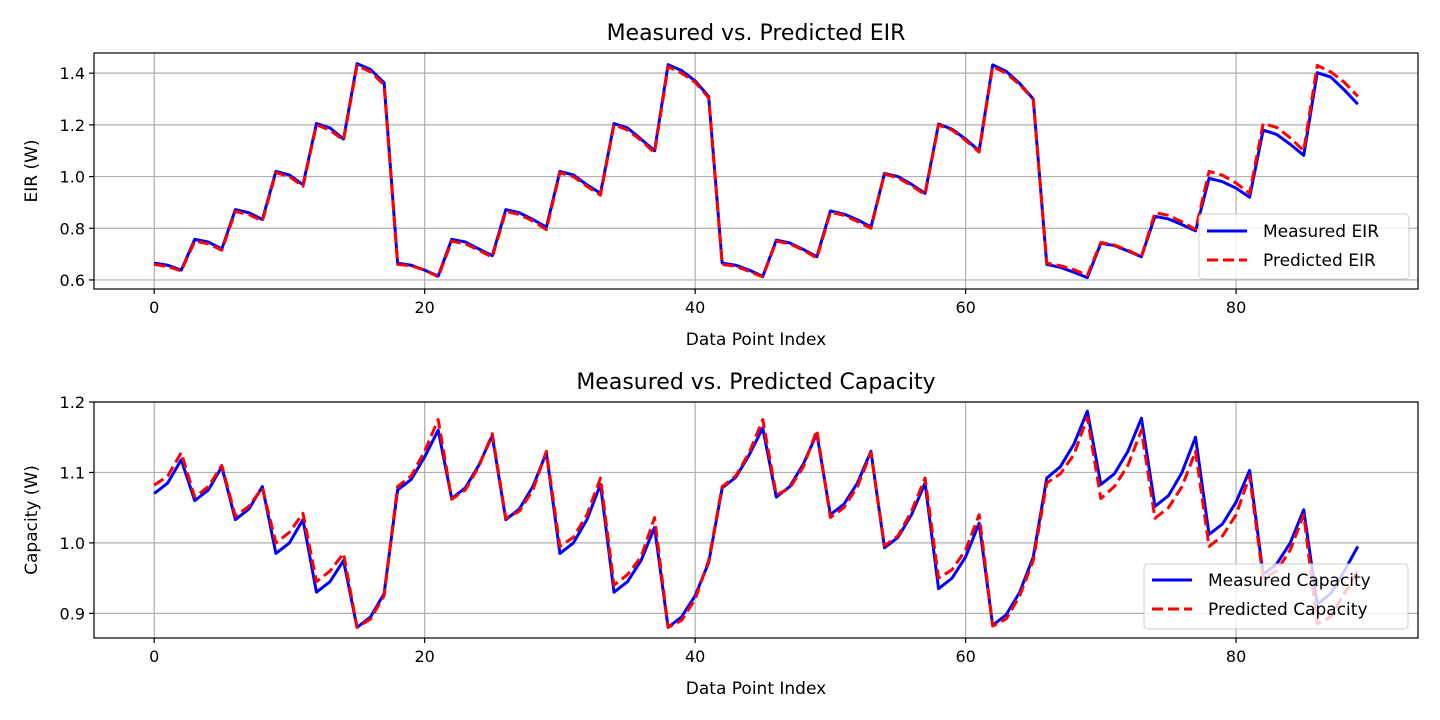  I want to click on capacity-y-tick-label: 0.9, so click(72, 613).